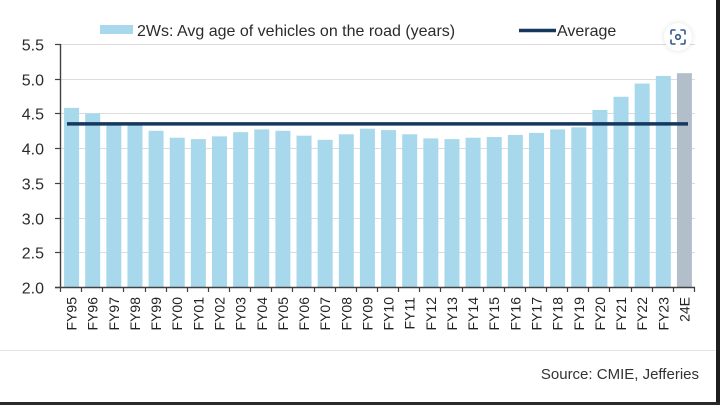 Image resolution: width=720 pixels, height=405 pixels. What do you see at coordinates (304, 211) in the screenshot?
I see `bar-fy06` at bounding box center [304, 211].